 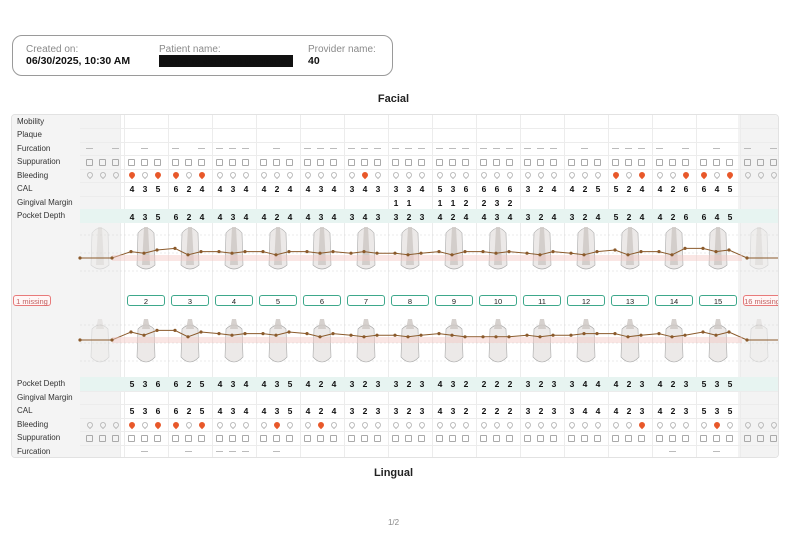 What do you see at coordinates (145, 217) in the screenshot?
I see `facial-pocket-depth-value: 3` at bounding box center [145, 217].